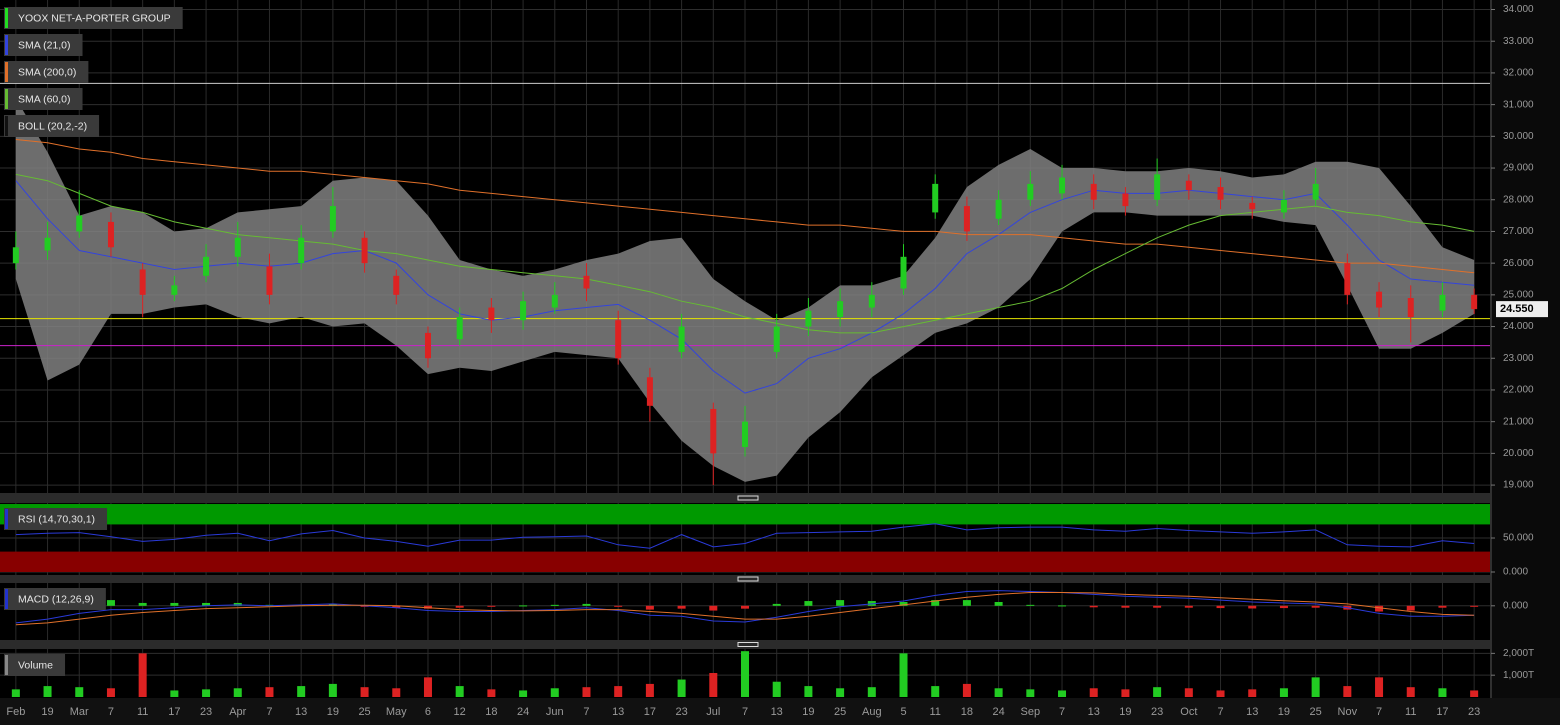 This screenshot has height=725, width=1560. Describe the element at coordinates (998, 712) in the screenshot. I see `x-tick-label: 24` at that location.